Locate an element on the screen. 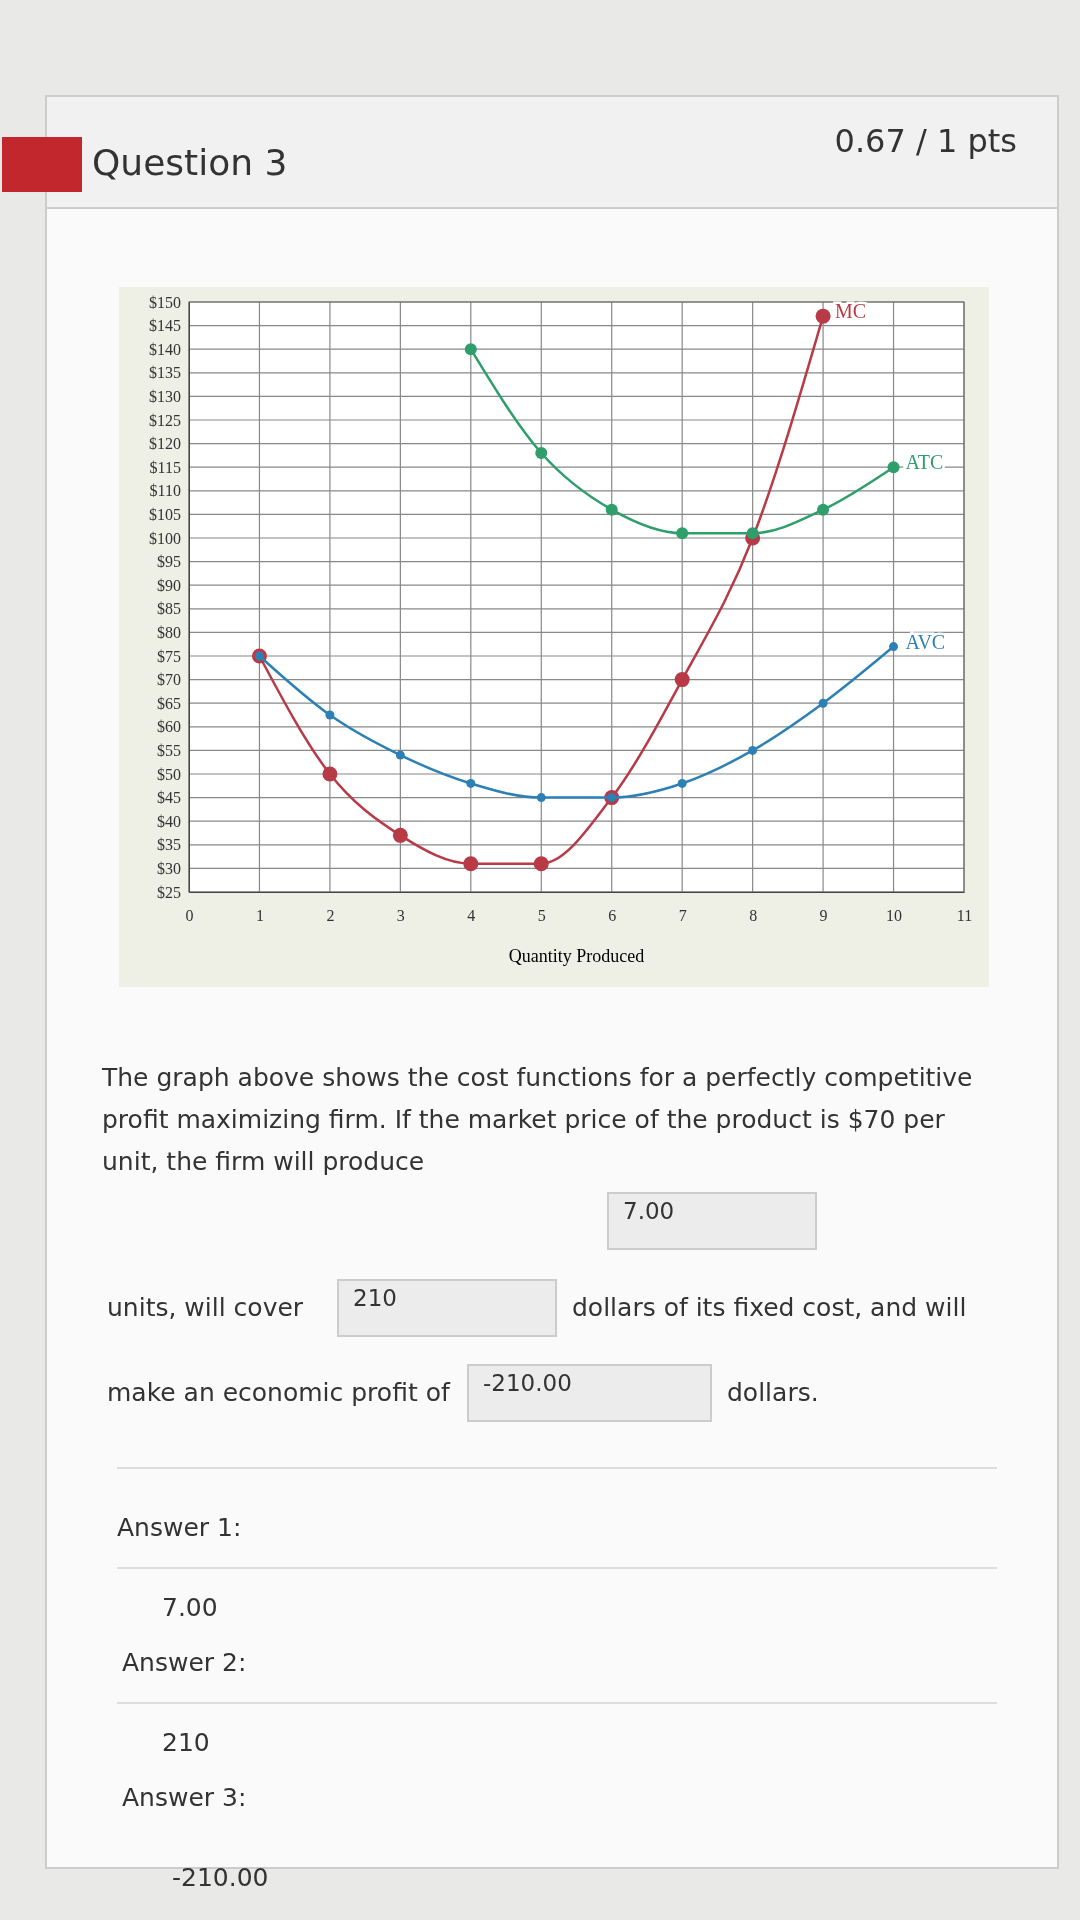  y-tick-label: $100 is located at coordinates (165, 538).